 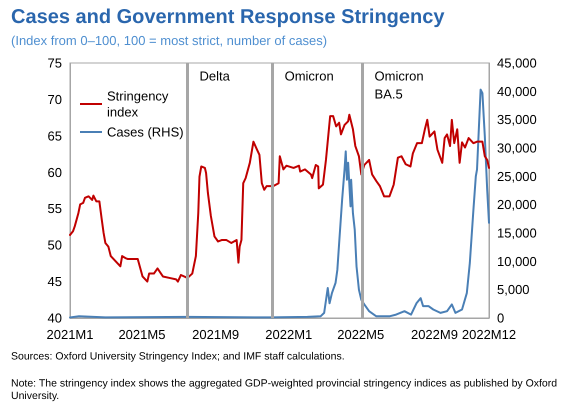 What do you see at coordinates (517, 233) in the screenshot?
I see `y2-tick-label: 15,000` at bounding box center [517, 233].